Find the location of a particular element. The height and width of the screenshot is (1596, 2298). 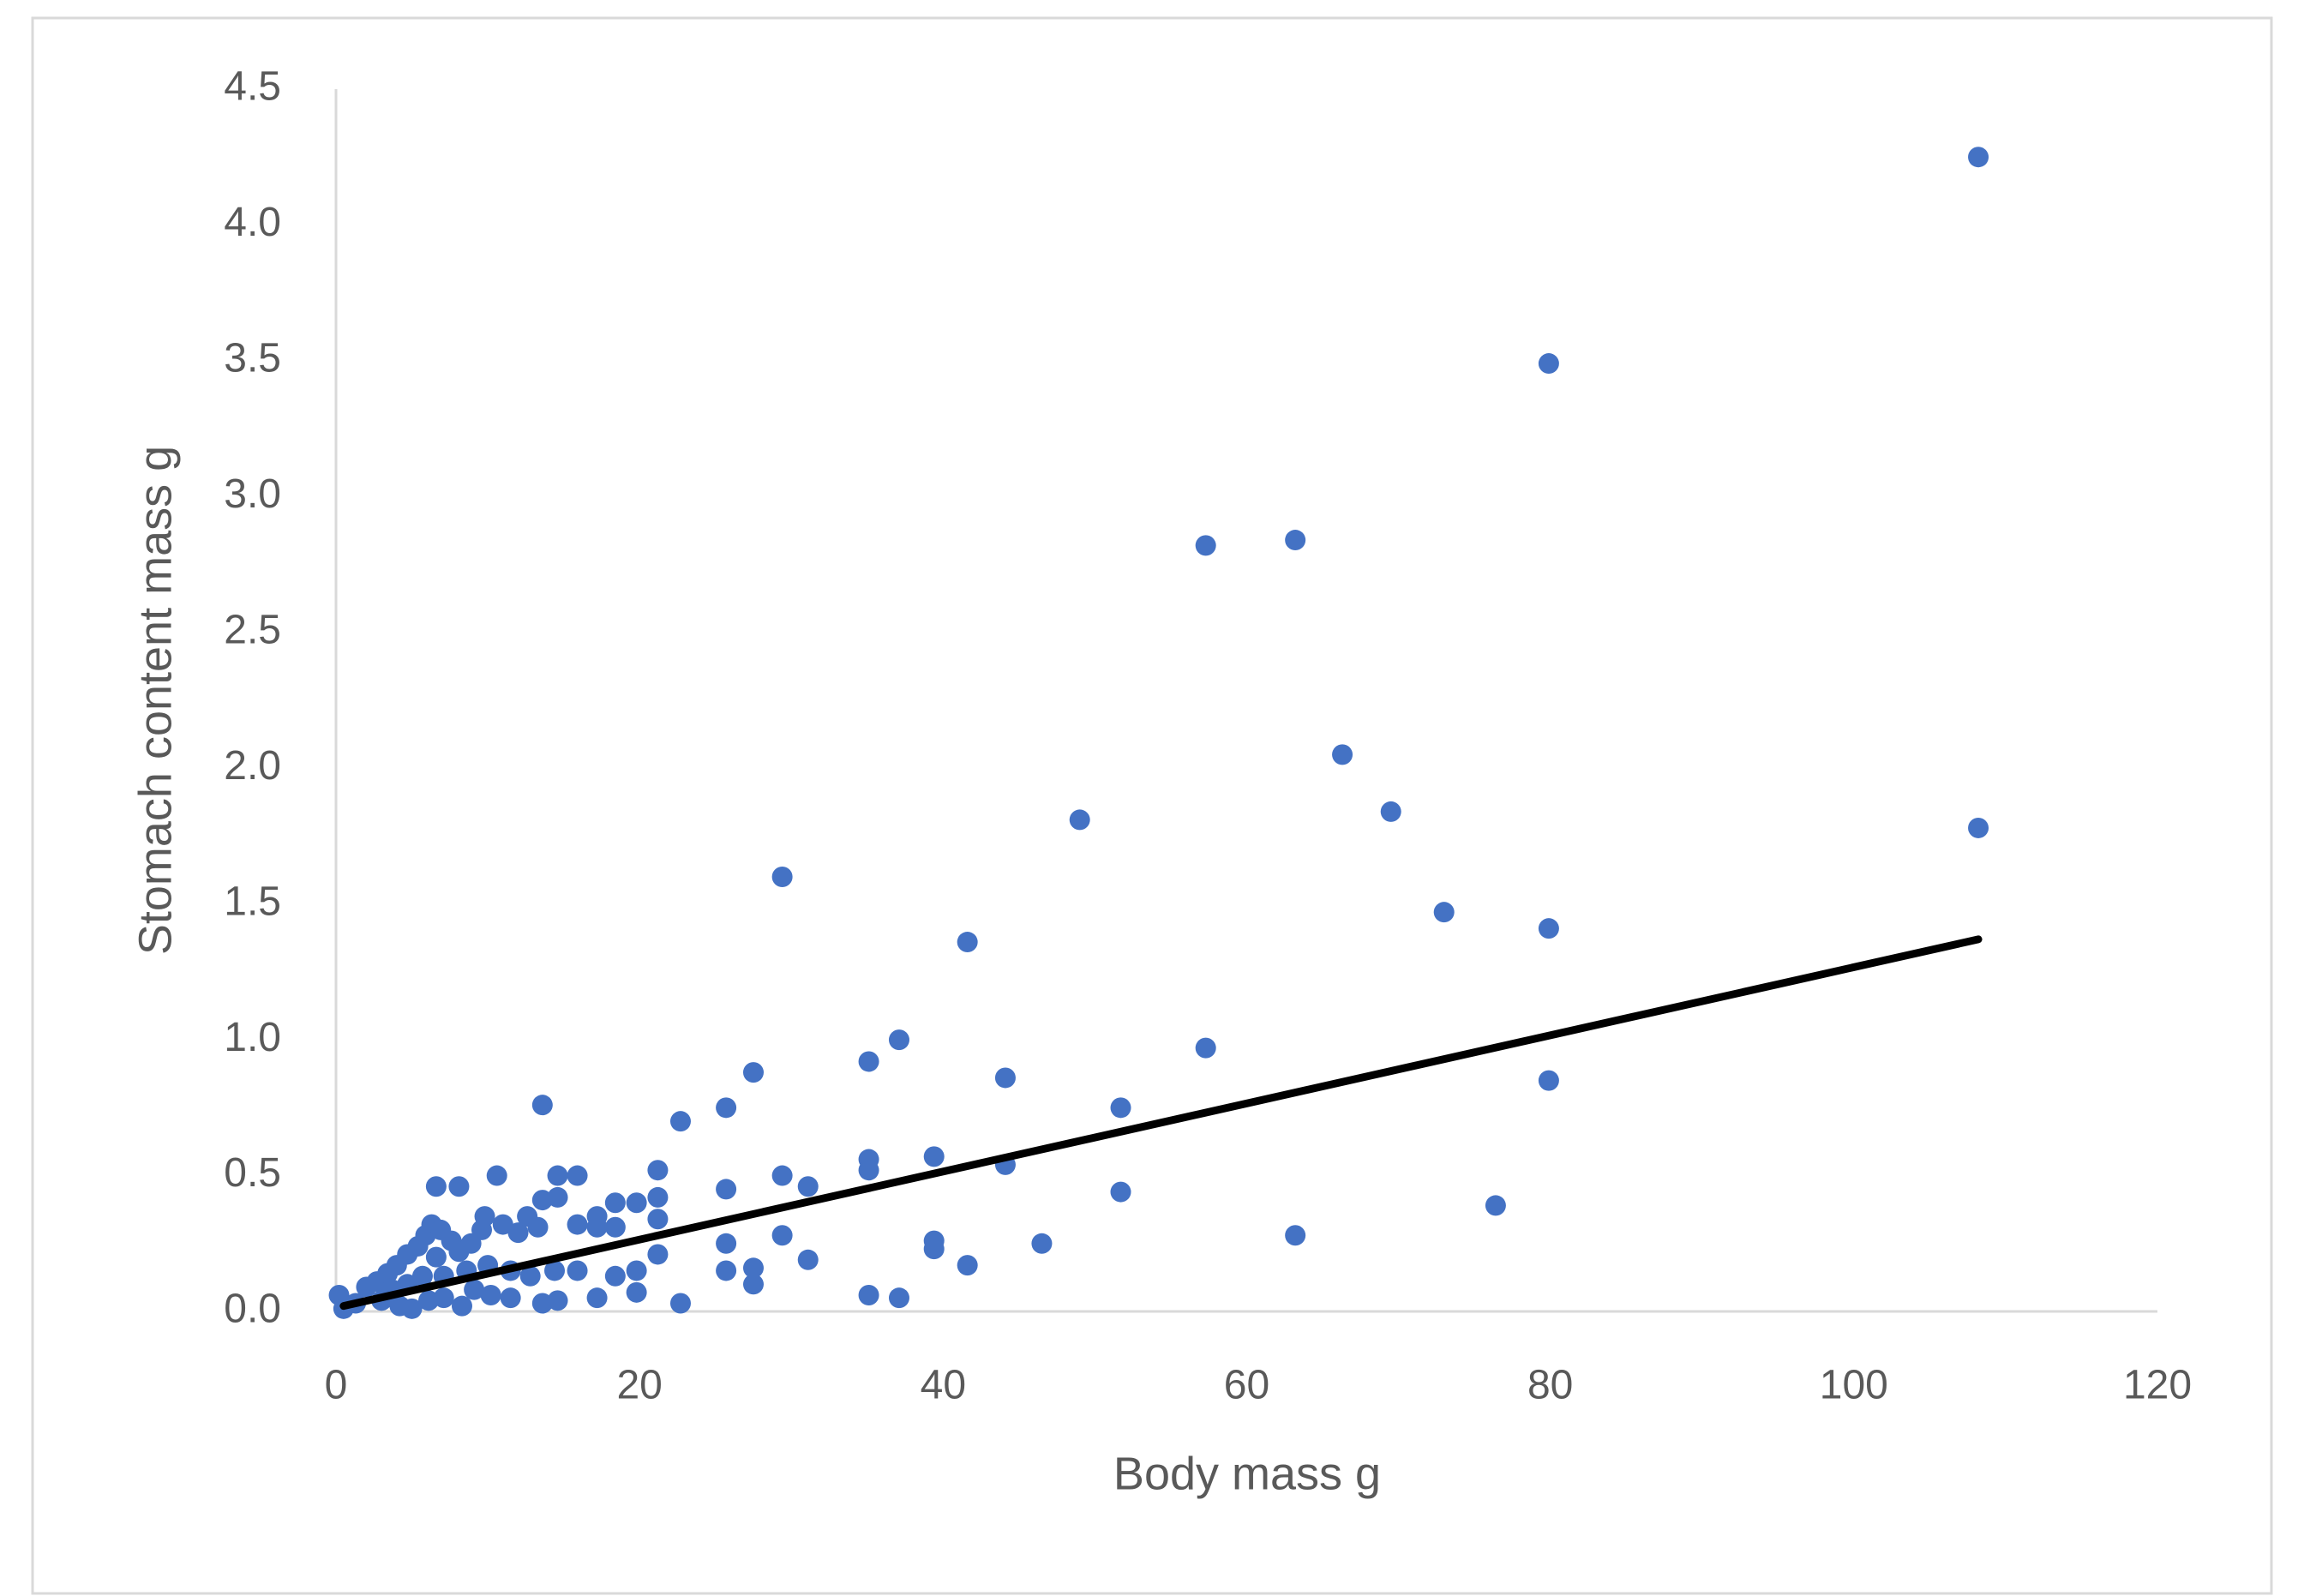

x-tick-label: 0 is located at coordinates (336, 1385).